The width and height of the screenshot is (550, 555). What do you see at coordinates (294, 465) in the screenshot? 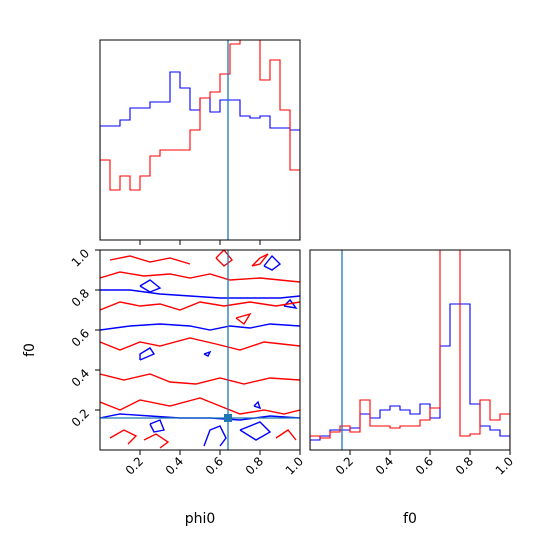
I see `phi0-tick-label-4: 1.0` at bounding box center [294, 465].